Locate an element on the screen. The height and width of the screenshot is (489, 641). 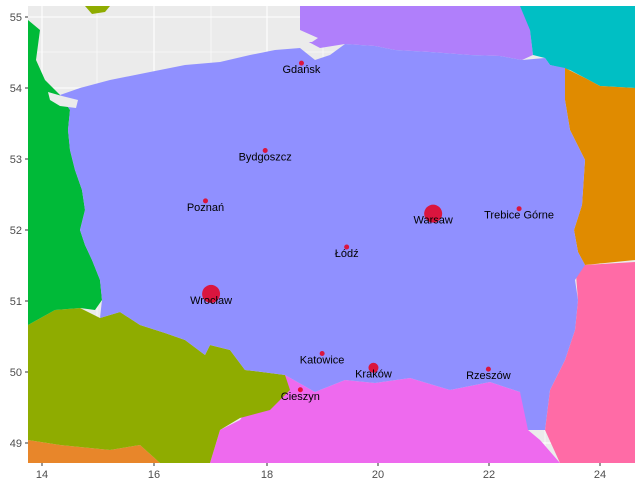
y-tick-label: 49 is located at coordinates (16, 444).